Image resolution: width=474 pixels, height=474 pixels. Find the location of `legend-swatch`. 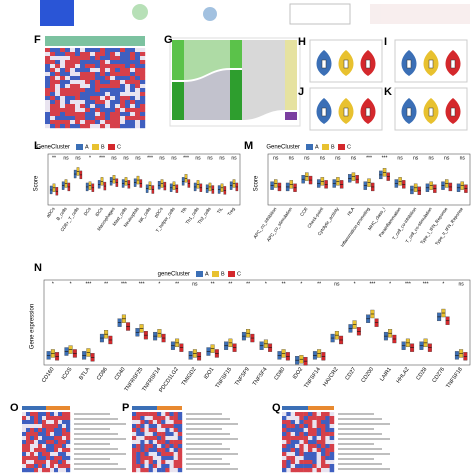

legend-swatch is located at coordinates (95, 147).